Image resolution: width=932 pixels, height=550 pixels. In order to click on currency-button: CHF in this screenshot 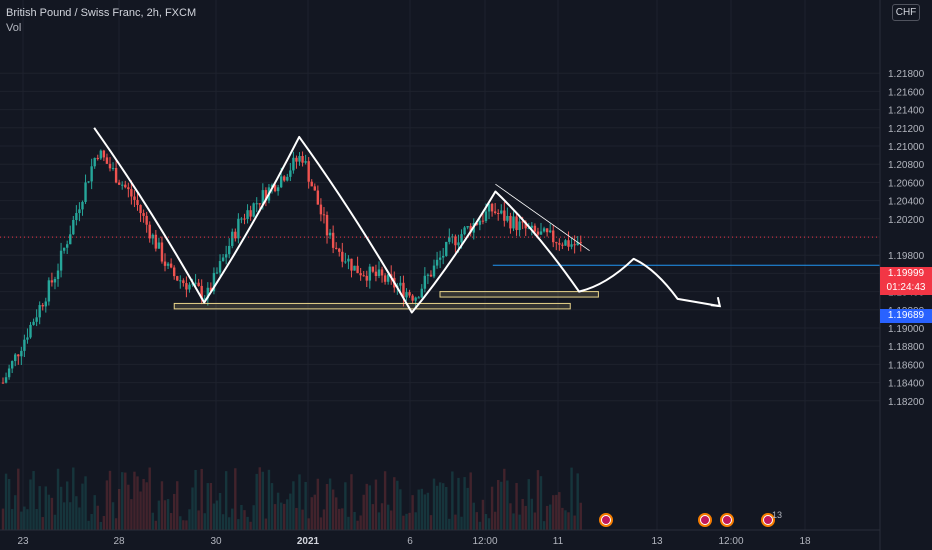, I will do `click(906, 12)`.